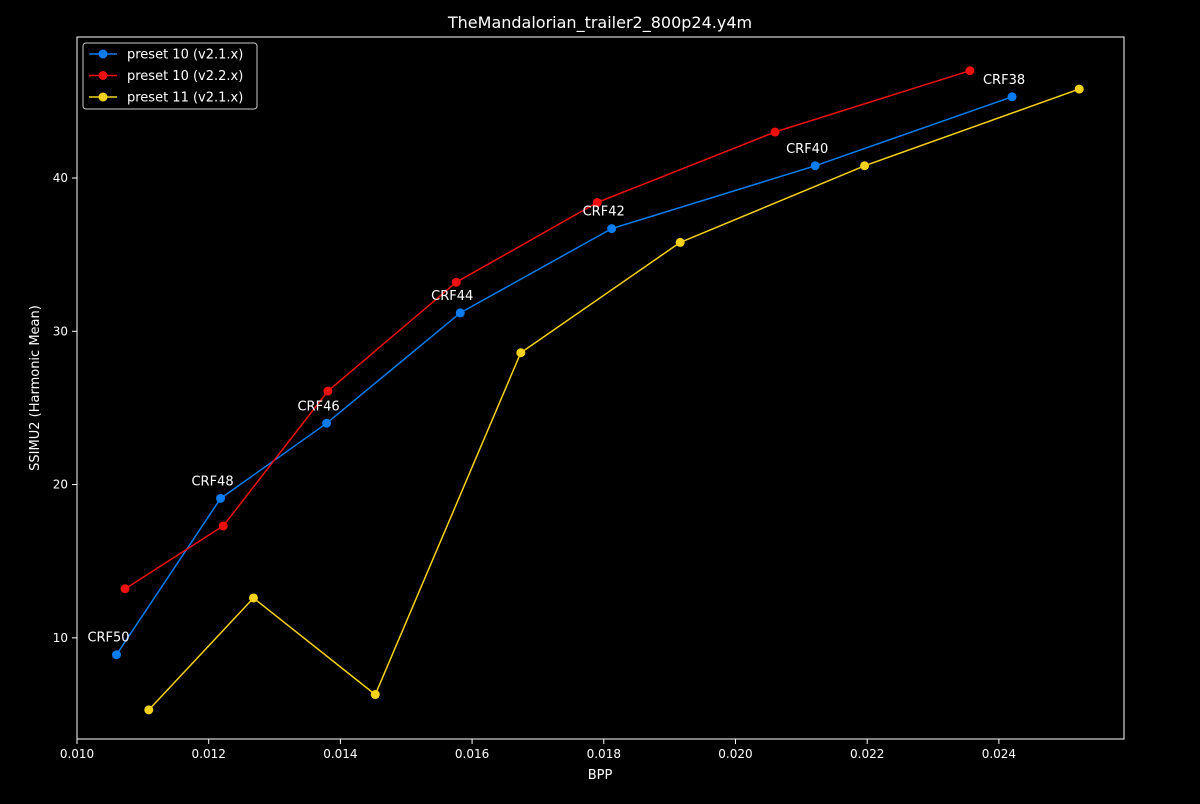 The width and height of the screenshot is (1200, 804). I want to click on legend-box, so click(170, 76).